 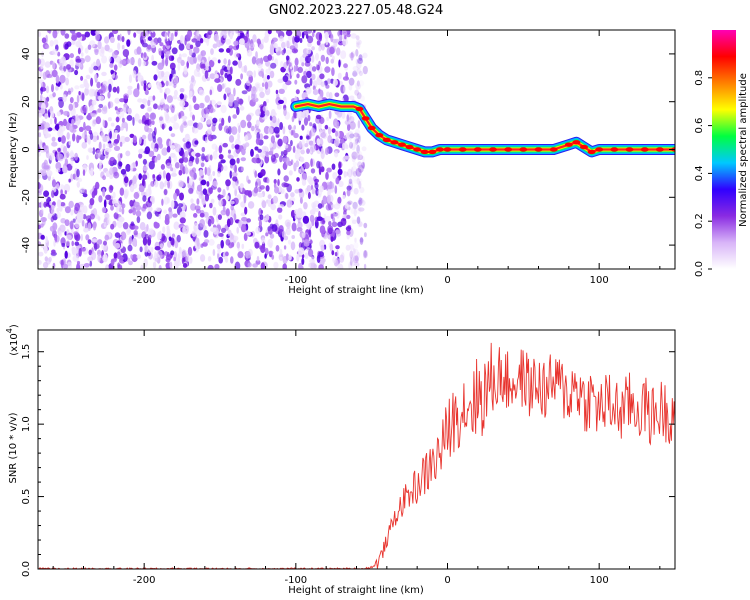 What do you see at coordinates (13, 150) in the screenshot?
I see `top-y-axis-label: Frequency (Hz)` at bounding box center [13, 150].